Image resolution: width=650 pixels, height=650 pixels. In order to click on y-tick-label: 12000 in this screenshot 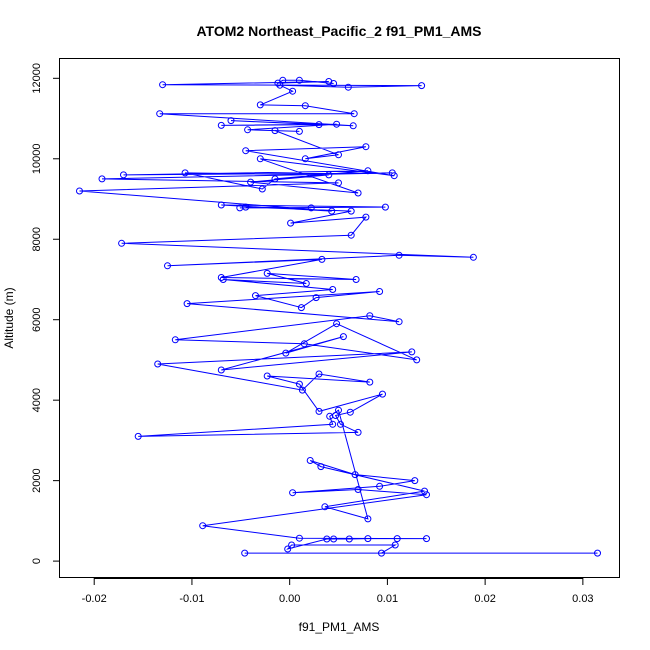, I will do `click(37, 78)`.